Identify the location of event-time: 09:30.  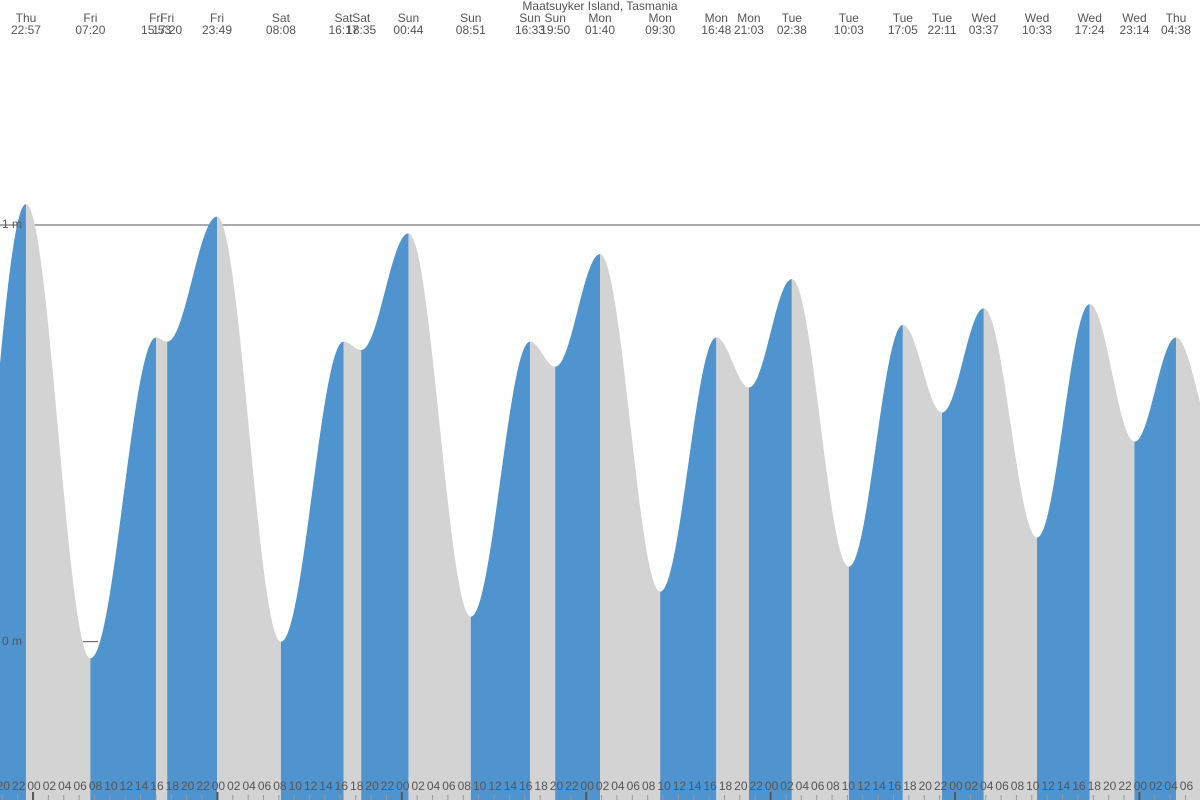
(660, 30).